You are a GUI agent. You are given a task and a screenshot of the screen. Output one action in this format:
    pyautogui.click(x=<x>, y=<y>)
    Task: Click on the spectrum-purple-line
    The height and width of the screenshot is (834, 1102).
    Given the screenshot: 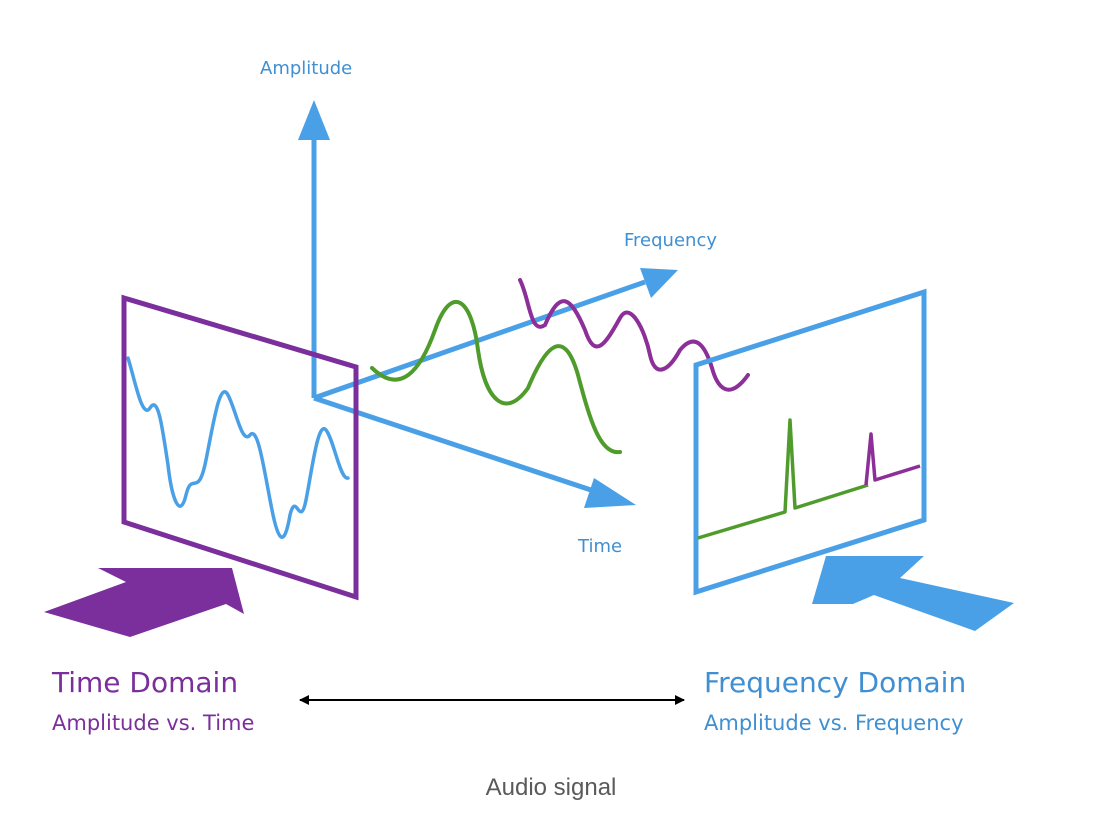 What is the action you would take?
    pyautogui.click(x=892, y=459)
    